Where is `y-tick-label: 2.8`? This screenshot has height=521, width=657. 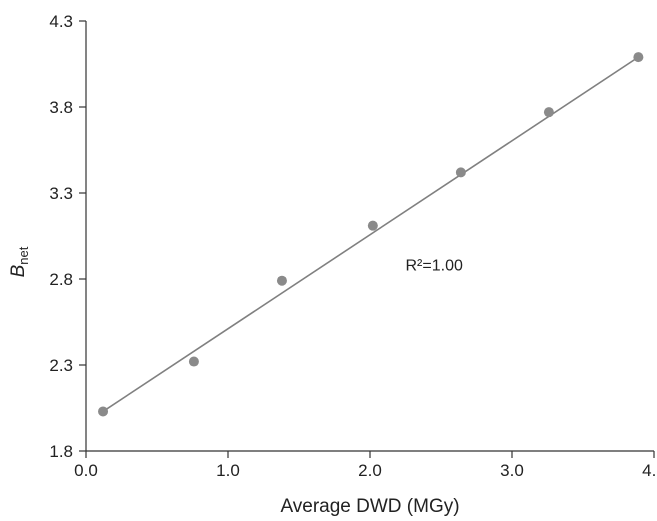 y-tick-label: 2.8 is located at coordinates (61, 279).